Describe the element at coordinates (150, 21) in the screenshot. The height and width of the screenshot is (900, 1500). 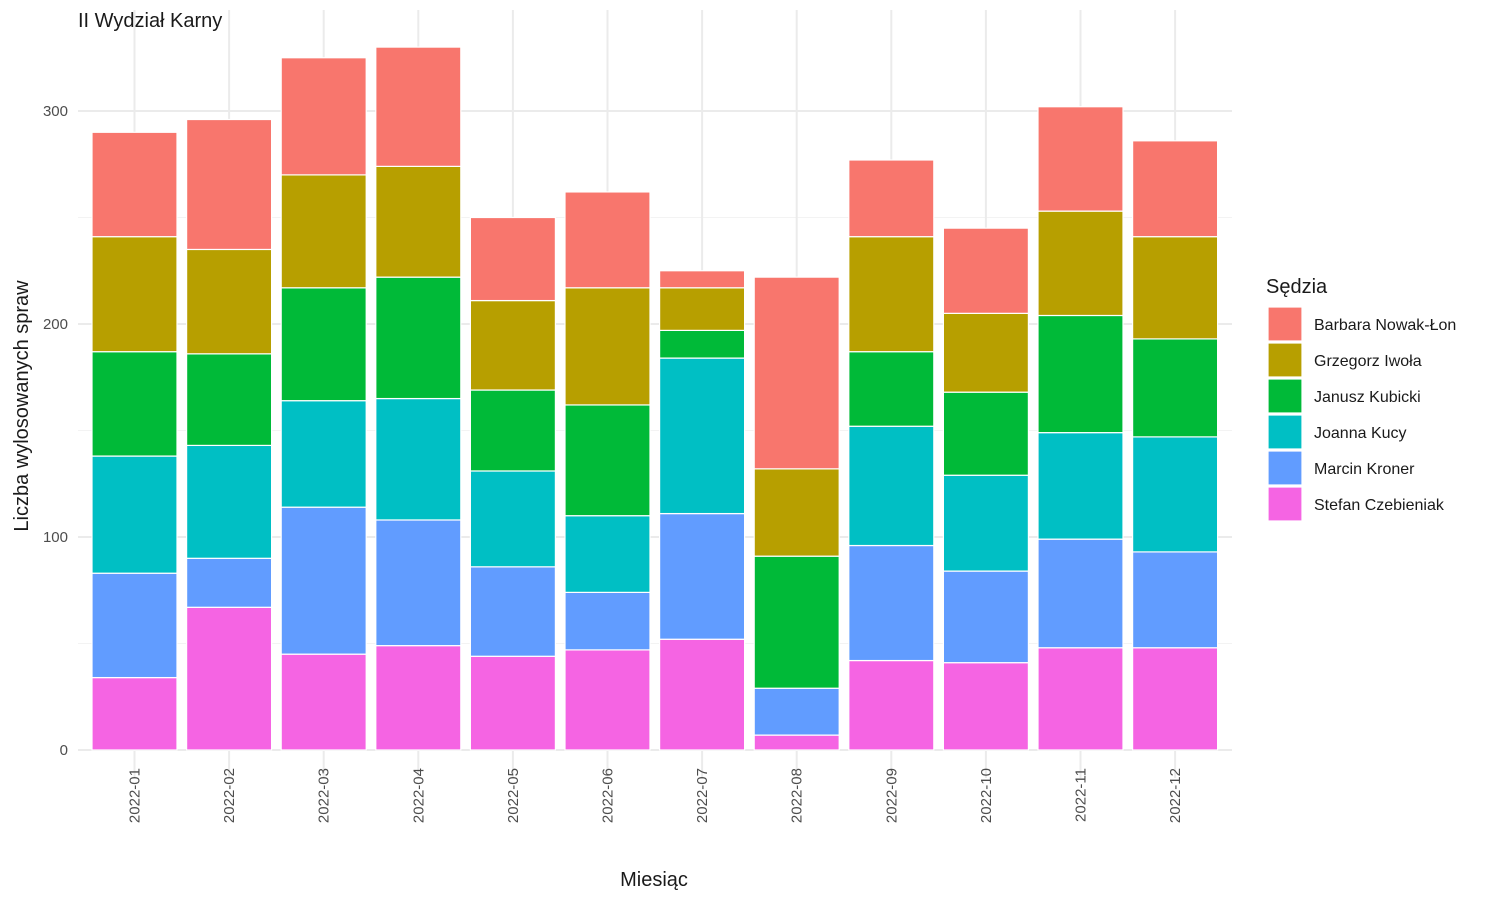
I see `chart-title: II Wydział Karny` at that location.